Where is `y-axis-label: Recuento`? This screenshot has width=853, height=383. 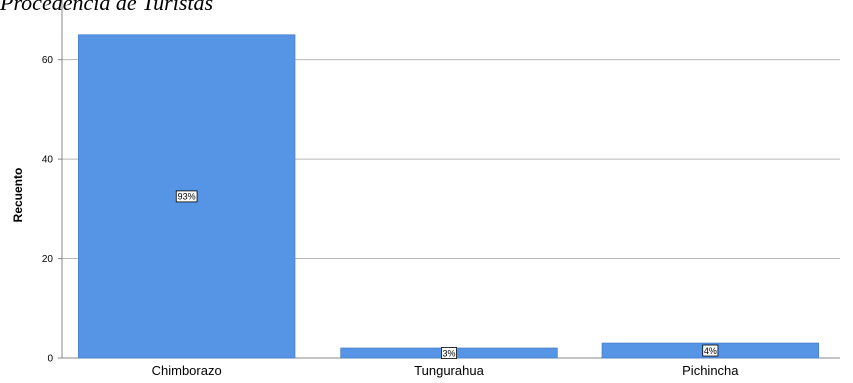
y-axis-label: Recuento is located at coordinates (18, 195).